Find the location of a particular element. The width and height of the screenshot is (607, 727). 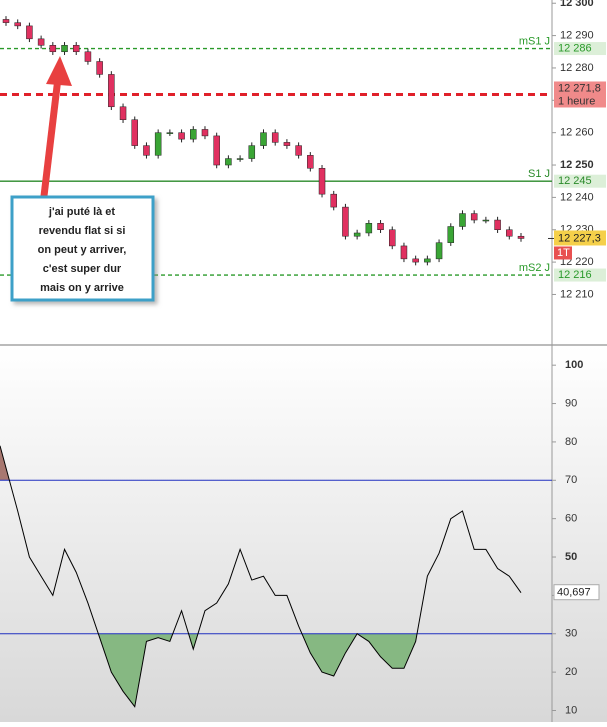

annotation-line: c'est super dur is located at coordinates (82, 269).